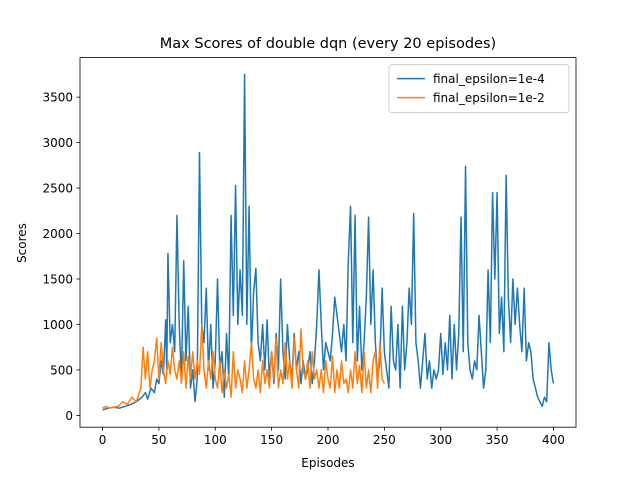 This screenshot has height=480, width=640. I want to click on line-series, so click(244, 366).